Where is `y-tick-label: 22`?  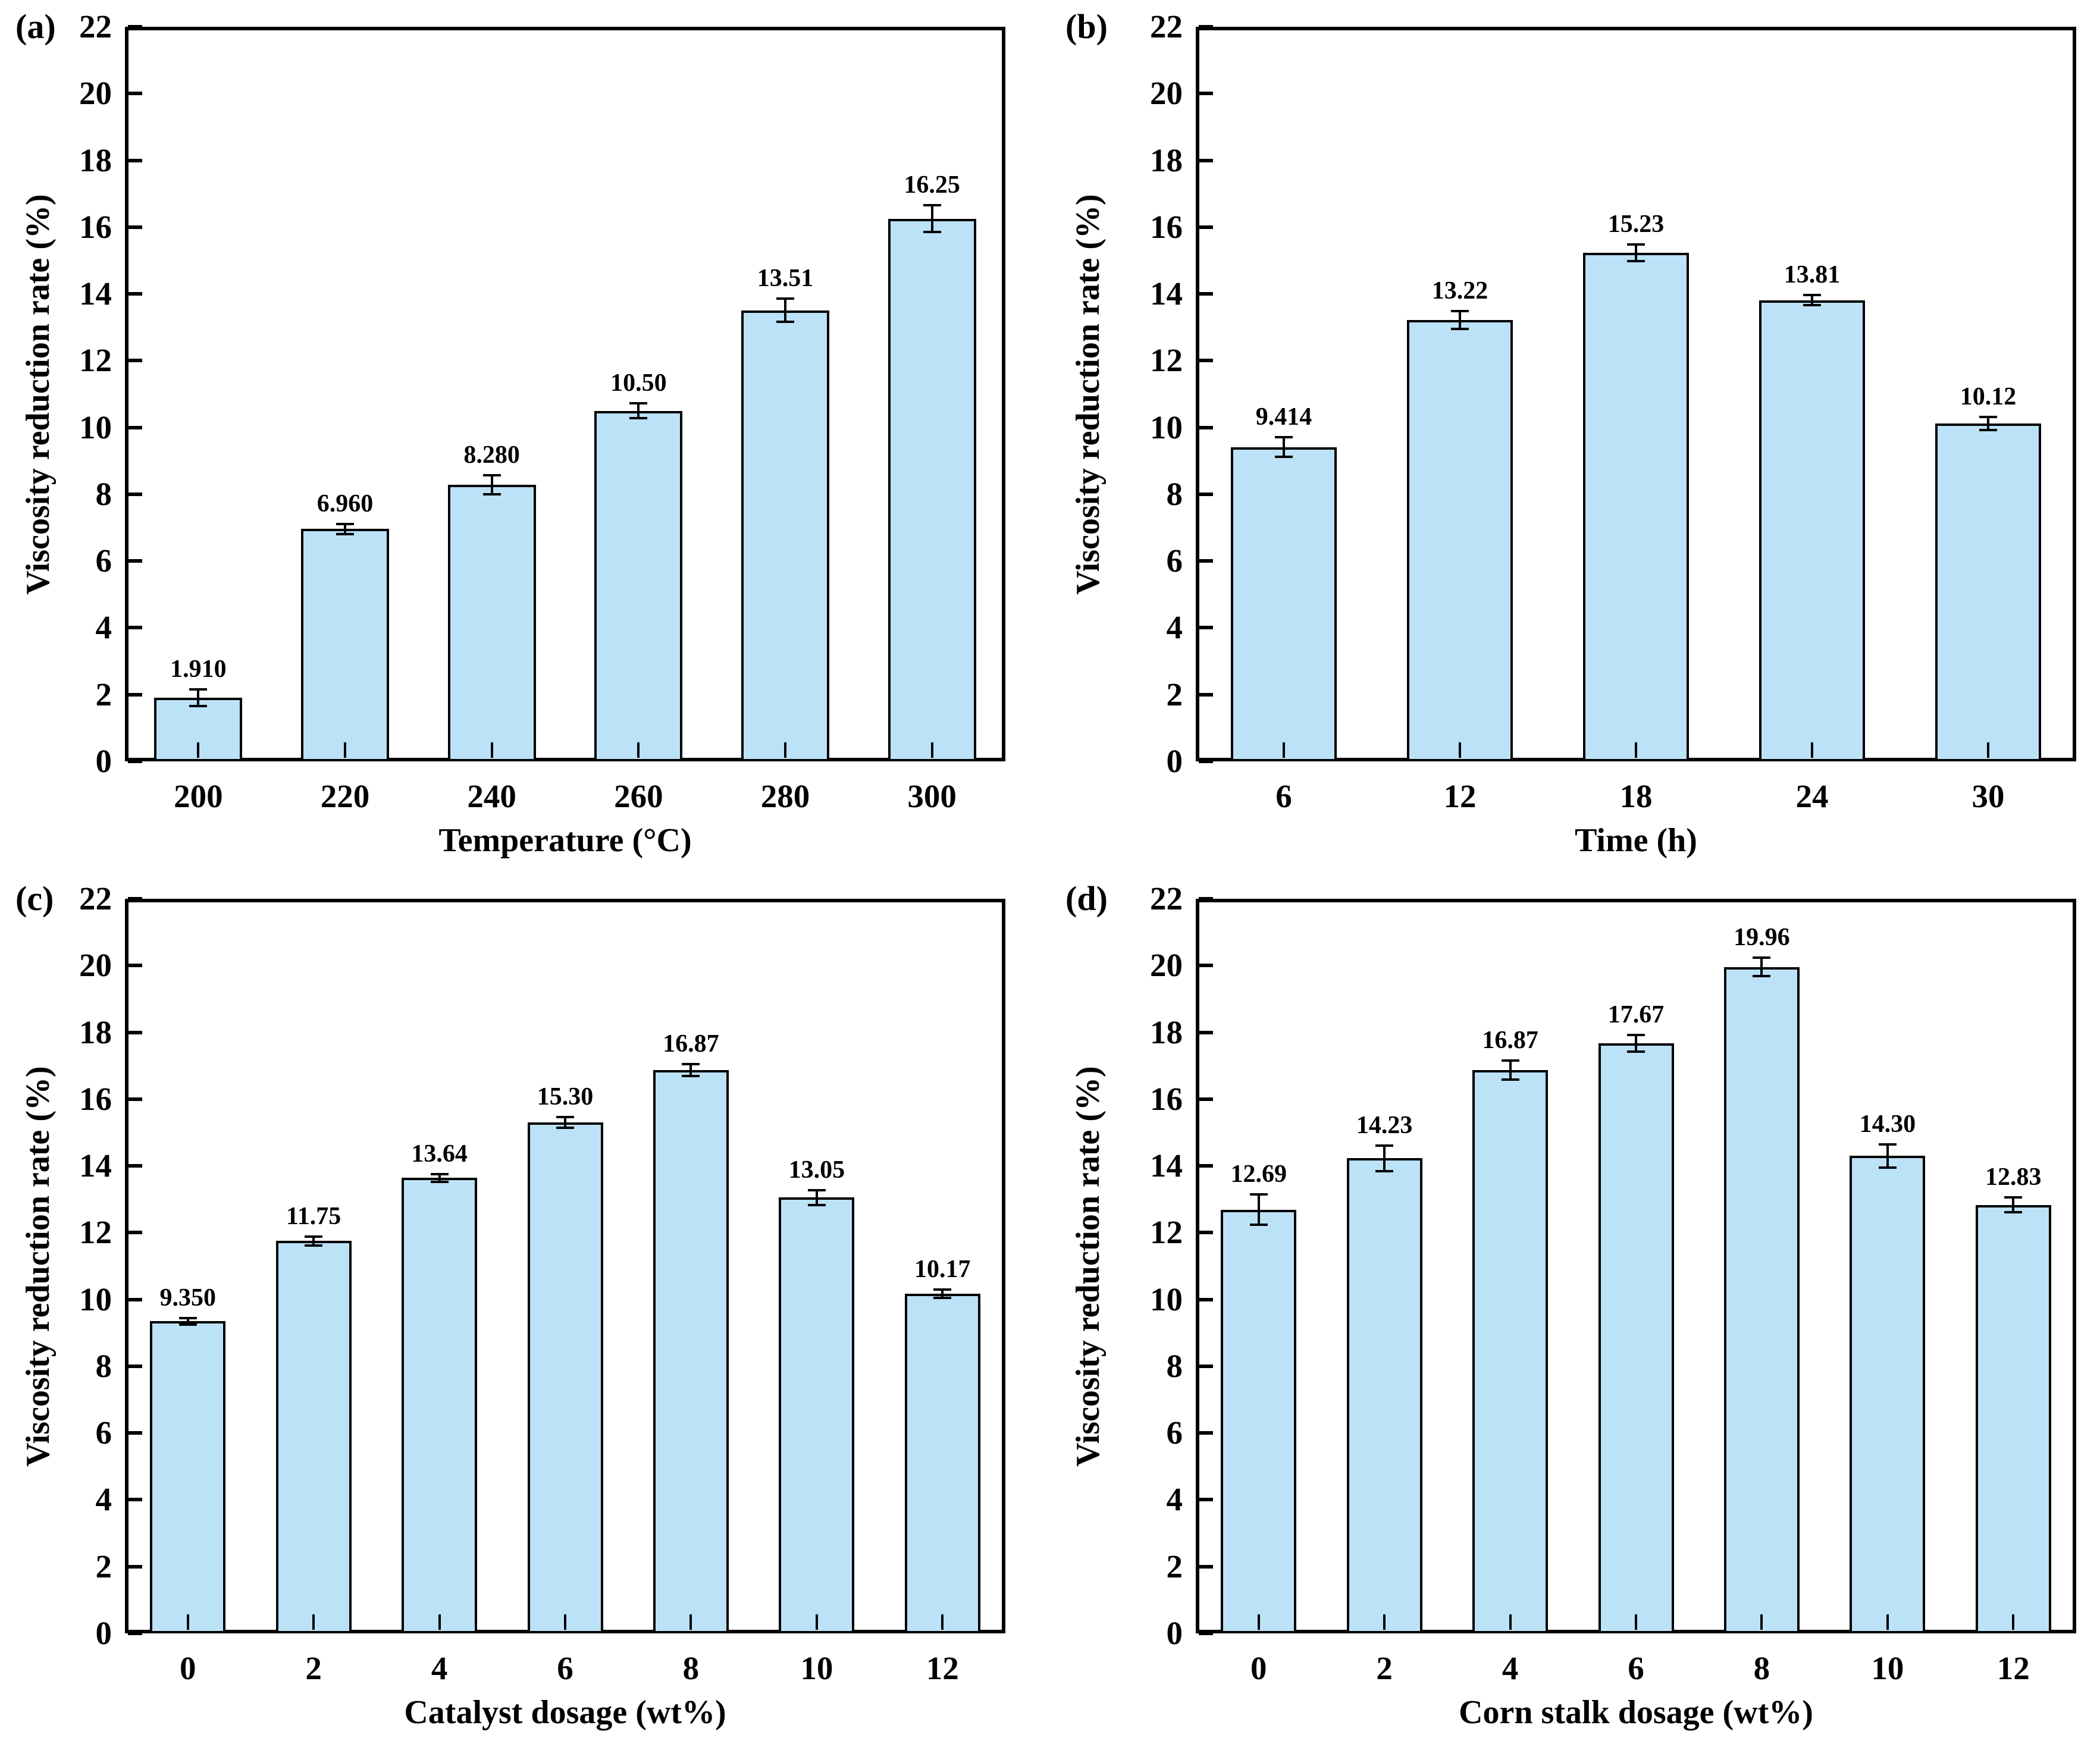
y-tick-label: 22 is located at coordinates (1166, 26).